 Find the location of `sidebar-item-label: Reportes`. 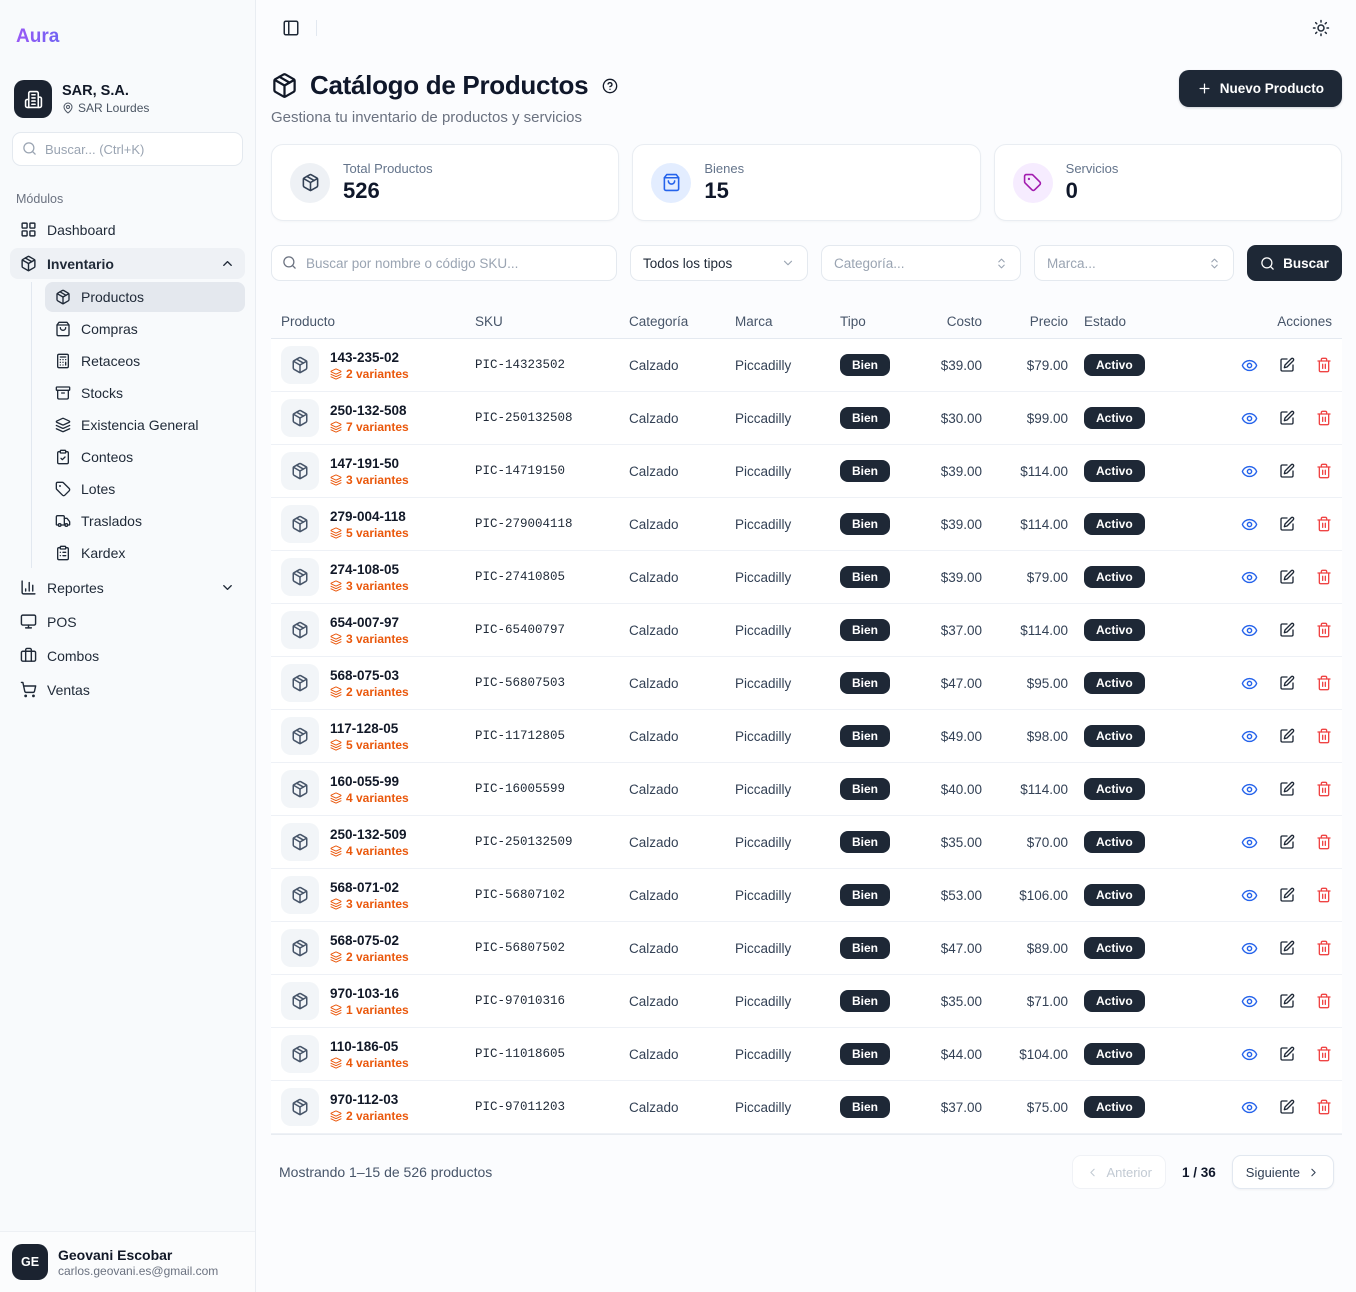

sidebar-item-label: Reportes is located at coordinates (75, 587).